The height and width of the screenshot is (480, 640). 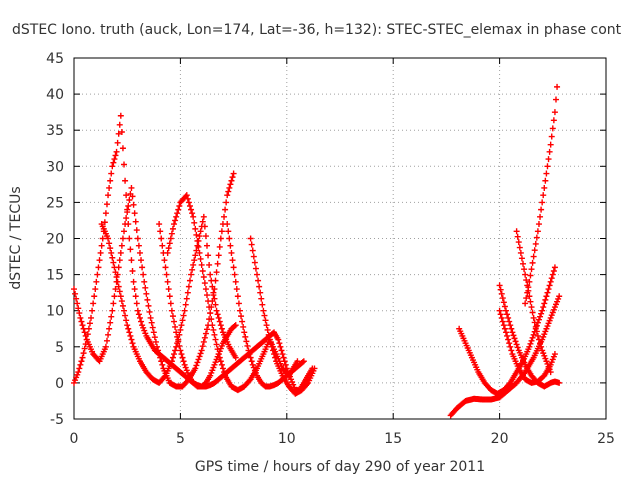 I want to click on y-tick-label: 45, so click(x=55, y=59).